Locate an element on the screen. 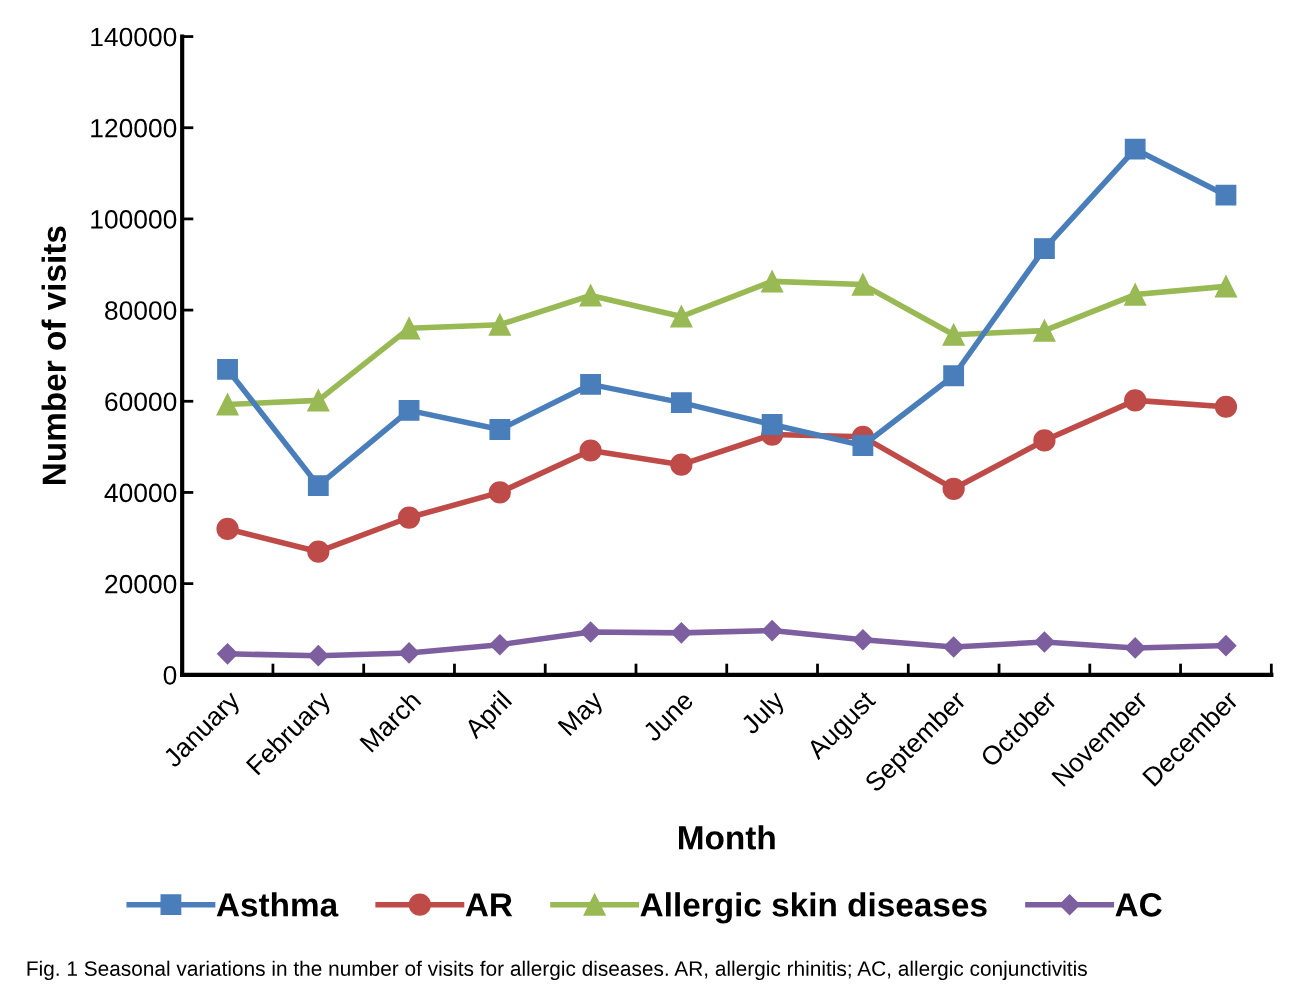  legend-label: AR is located at coordinates (489, 905).